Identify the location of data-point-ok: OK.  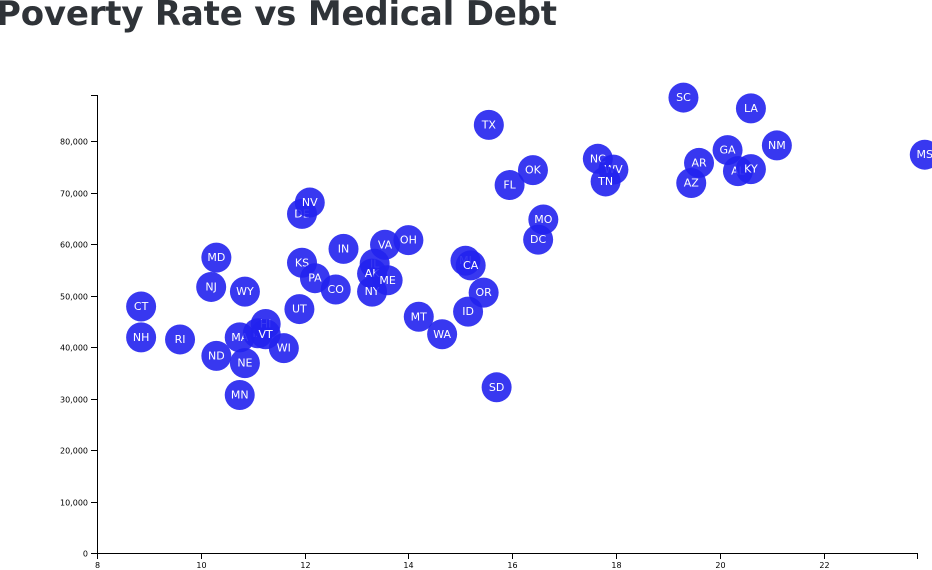
(532, 170).